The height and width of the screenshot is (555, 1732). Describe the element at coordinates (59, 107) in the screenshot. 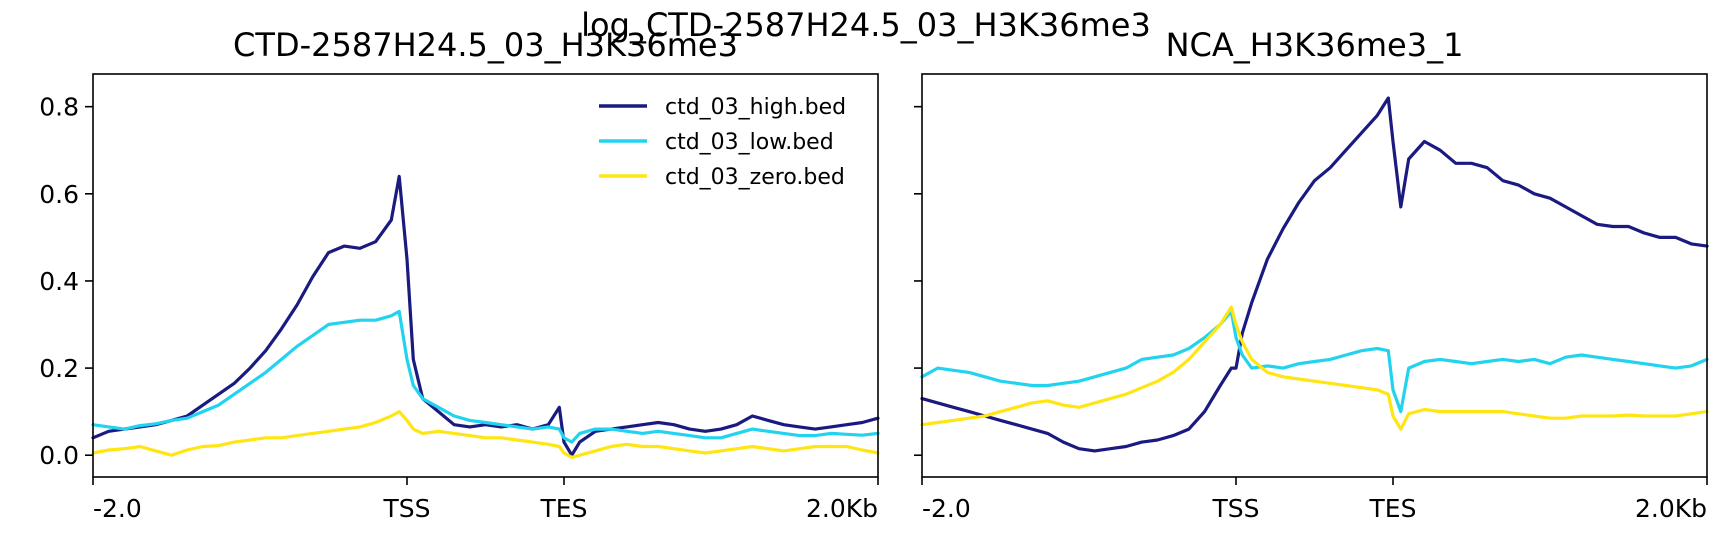

I see `y-tick-label: 0.8` at that location.